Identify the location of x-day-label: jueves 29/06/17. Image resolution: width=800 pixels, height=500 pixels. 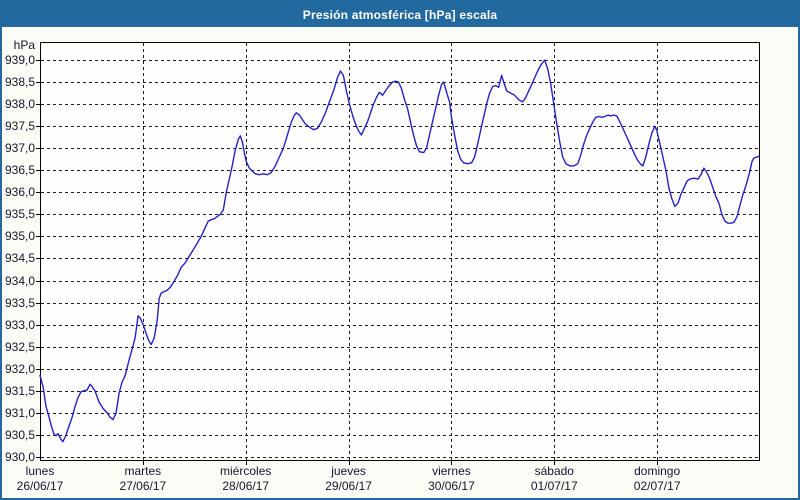
(349, 478).